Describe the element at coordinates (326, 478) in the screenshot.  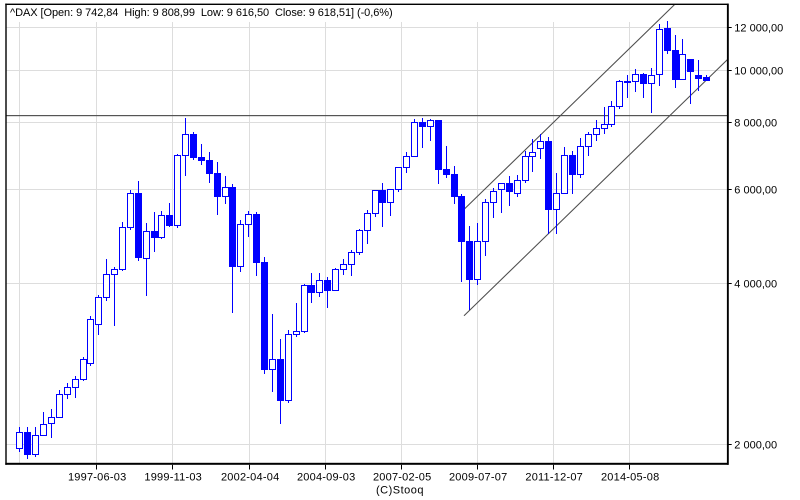
I see `svg-text: 2004-09-03` at that location.